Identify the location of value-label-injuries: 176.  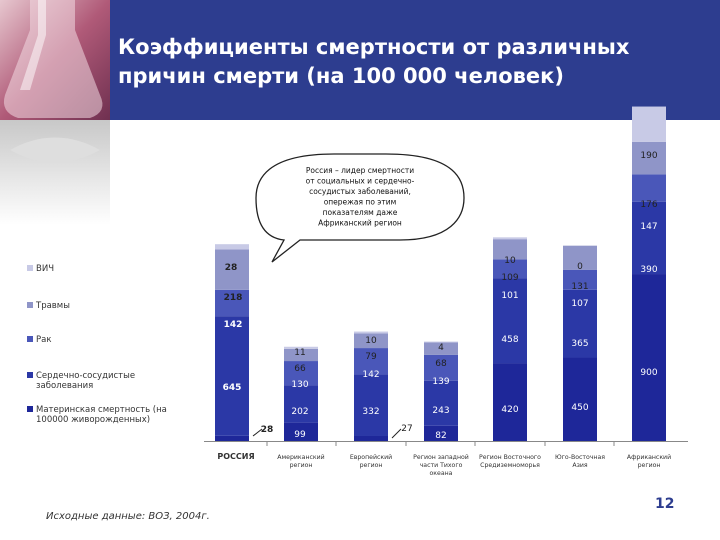
(648, 205).